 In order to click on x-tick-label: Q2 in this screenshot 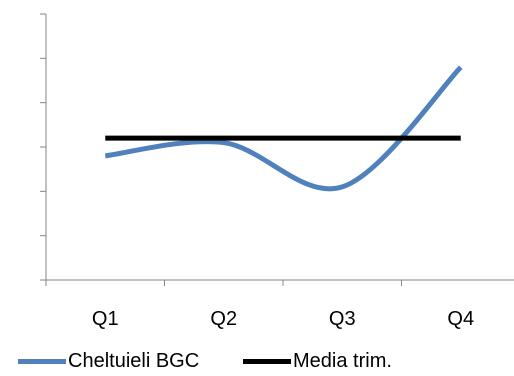, I will do `click(223, 319)`.